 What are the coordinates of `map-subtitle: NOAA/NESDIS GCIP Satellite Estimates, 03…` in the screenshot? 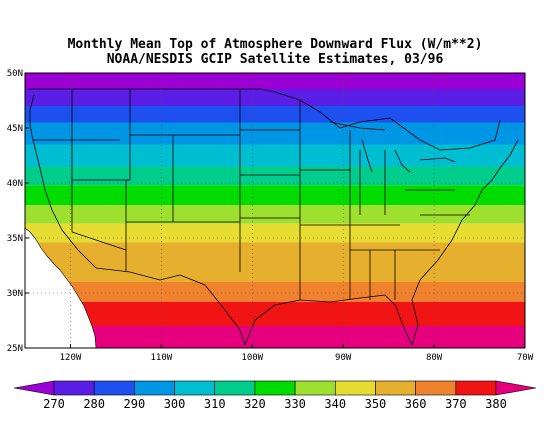 It's located at (275, 59).